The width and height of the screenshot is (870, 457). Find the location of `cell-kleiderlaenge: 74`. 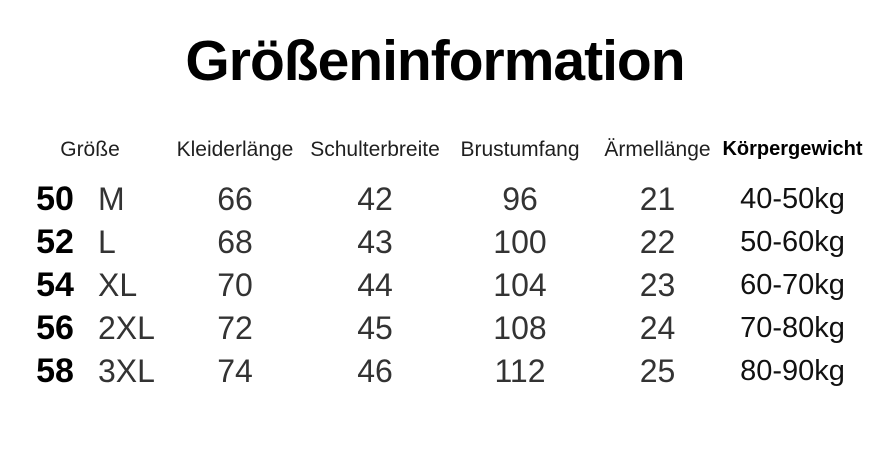

cell-kleiderlaenge: 74 is located at coordinates (235, 370).